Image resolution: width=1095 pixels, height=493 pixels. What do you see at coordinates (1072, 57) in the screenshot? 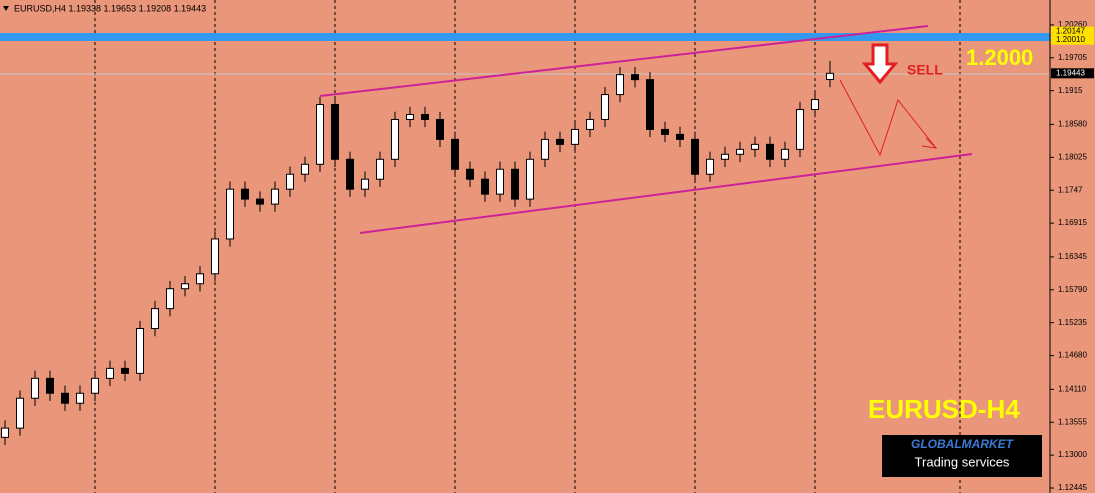
I see `y-tick-label: 1.19705` at bounding box center [1072, 57].